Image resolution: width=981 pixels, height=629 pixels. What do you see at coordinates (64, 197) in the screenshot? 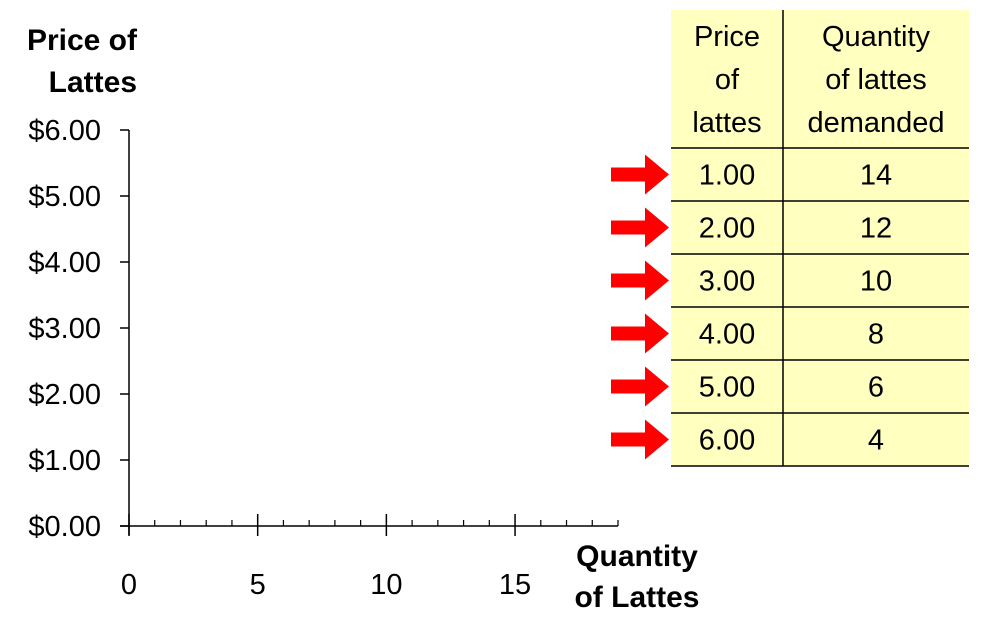
I see `y-tick-label: $5.00` at bounding box center [64, 197].